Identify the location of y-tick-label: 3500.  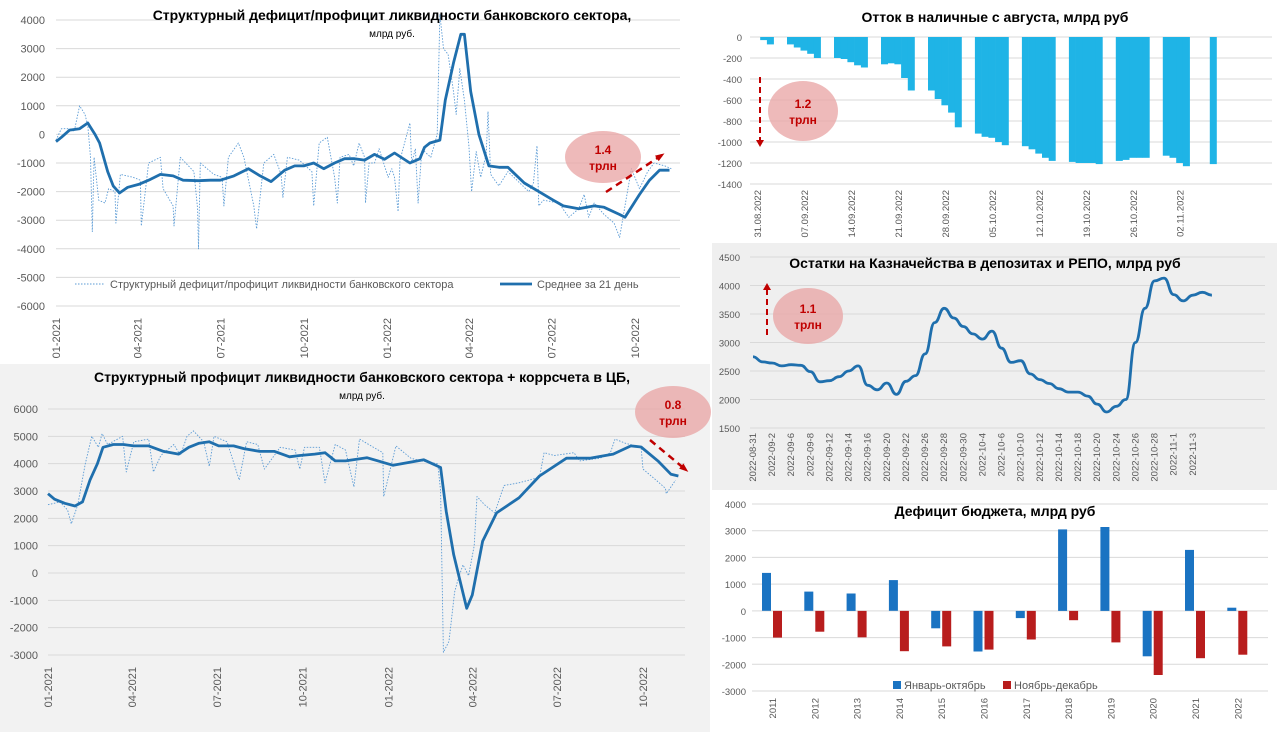
(729, 315).